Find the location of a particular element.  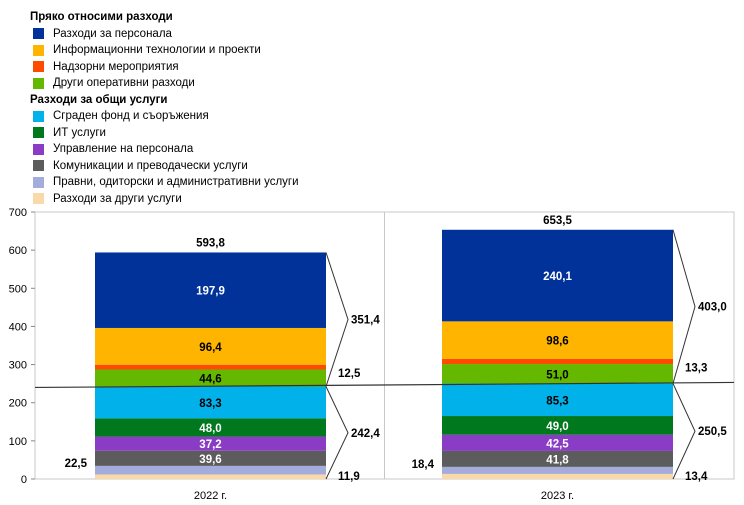

data-label: 96,4 is located at coordinates (210, 348).